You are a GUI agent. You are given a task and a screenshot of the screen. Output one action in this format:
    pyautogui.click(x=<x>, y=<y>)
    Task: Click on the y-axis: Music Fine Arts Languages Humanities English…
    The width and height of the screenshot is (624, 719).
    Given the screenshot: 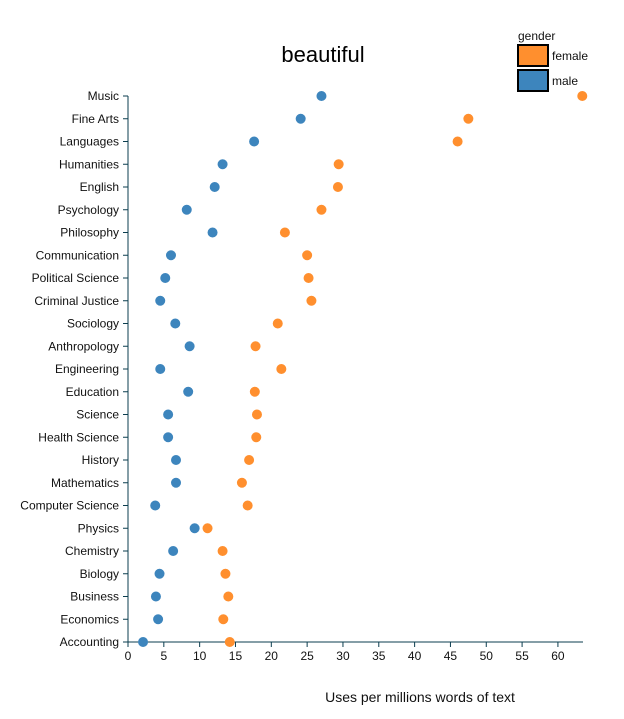 What is the action you would take?
    pyautogui.click(x=74, y=369)
    